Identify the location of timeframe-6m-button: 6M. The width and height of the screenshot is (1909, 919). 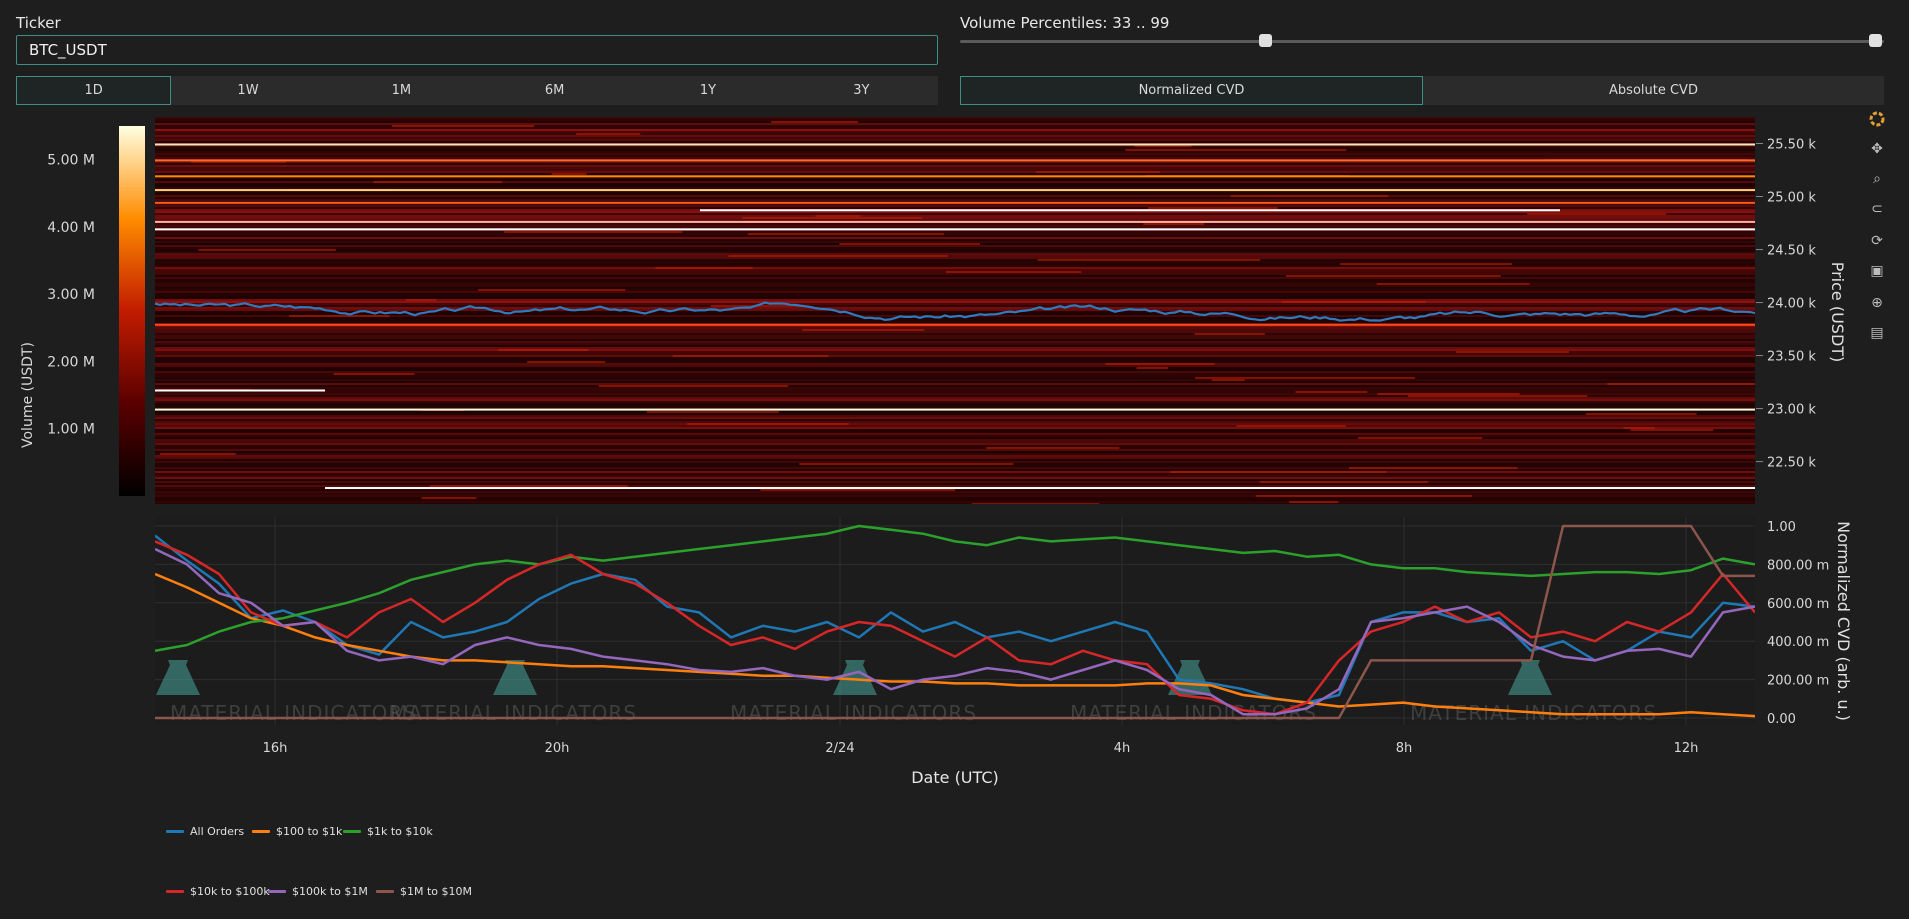
(554, 90).